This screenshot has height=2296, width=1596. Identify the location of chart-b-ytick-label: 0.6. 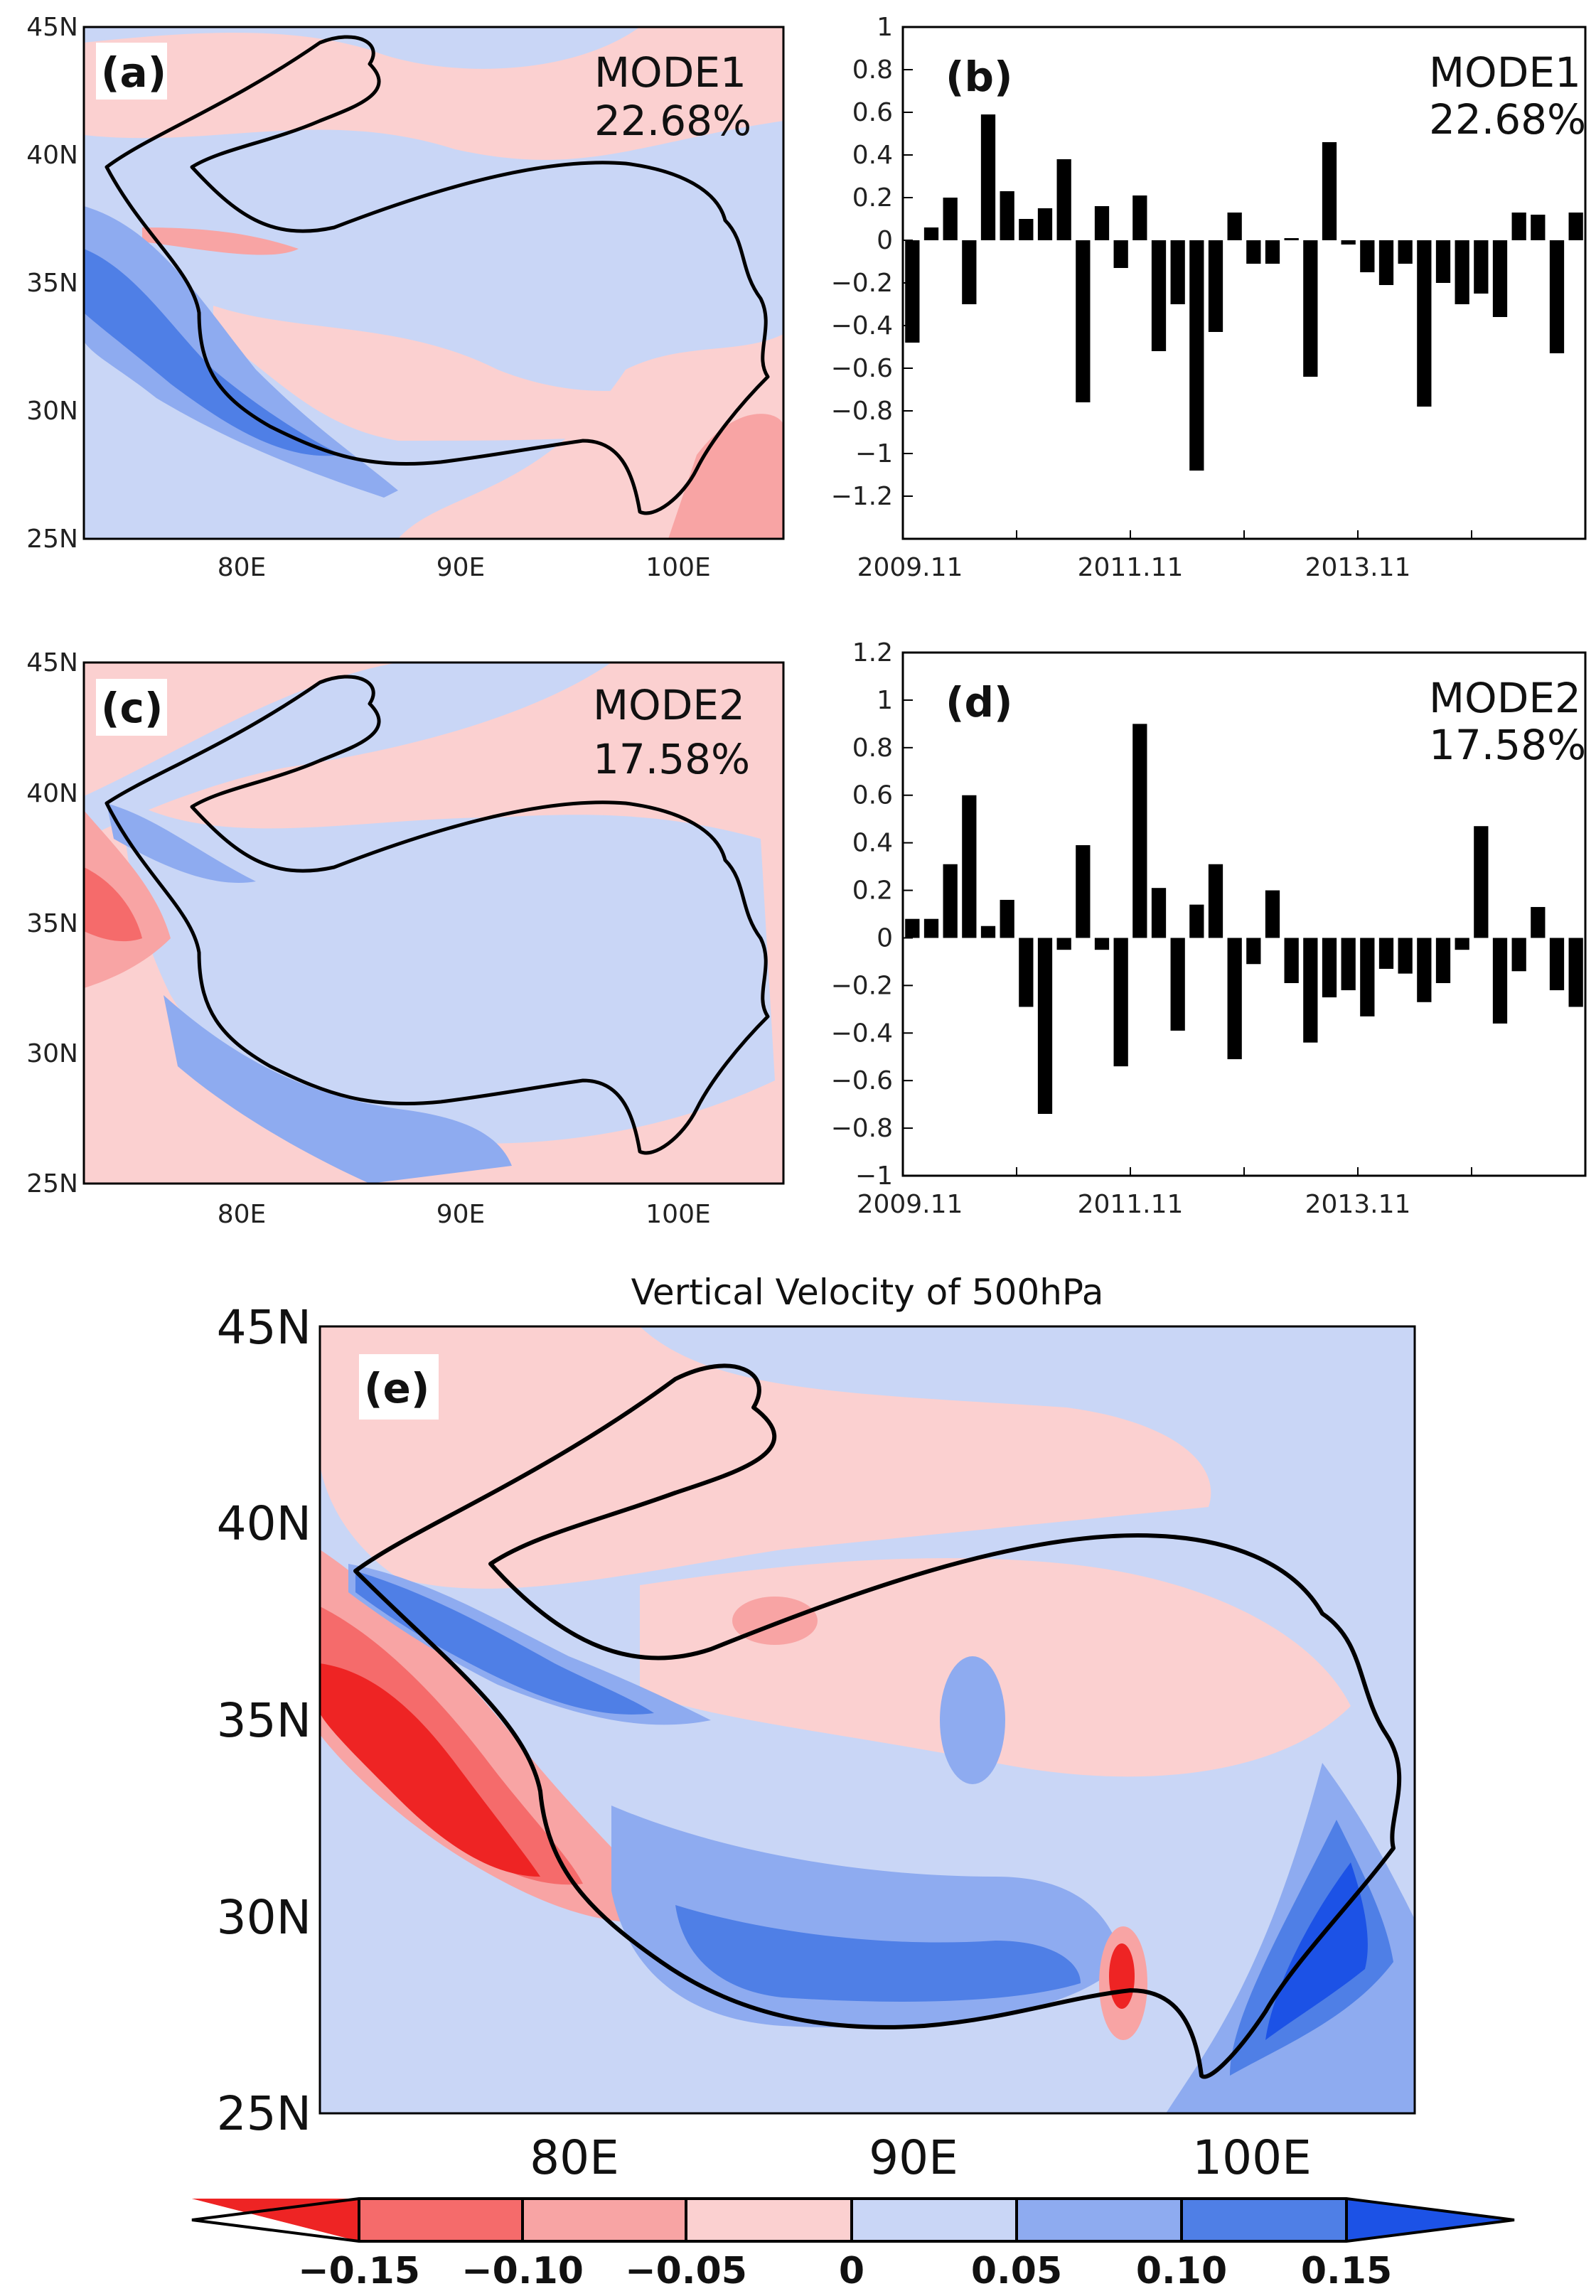
(872, 112).